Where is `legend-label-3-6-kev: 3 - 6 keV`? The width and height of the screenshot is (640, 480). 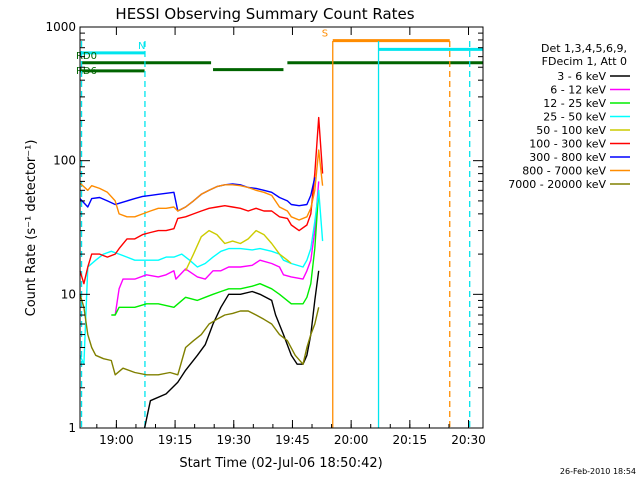 legend-label-3-6-kev: 3 - 6 keV is located at coordinates (581, 76).